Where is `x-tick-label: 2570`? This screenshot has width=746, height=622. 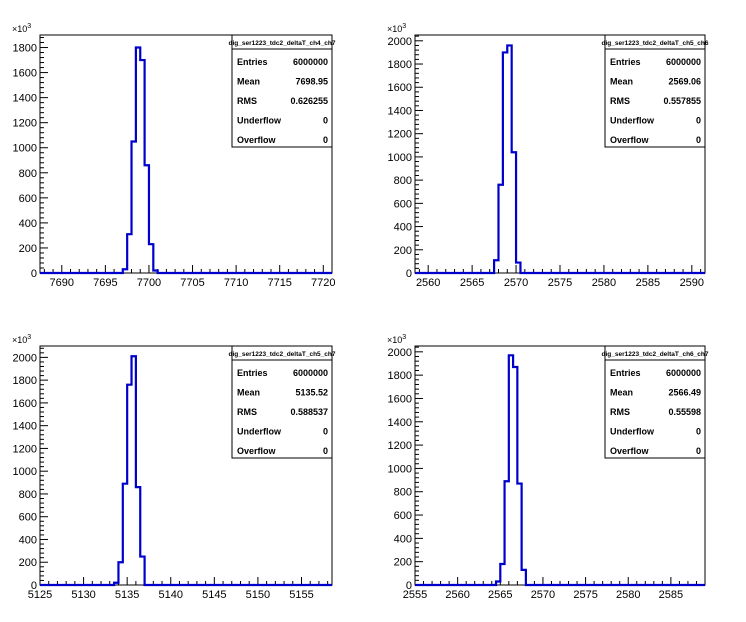
x-tick-label: 2570 is located at coordinates (516, 283).